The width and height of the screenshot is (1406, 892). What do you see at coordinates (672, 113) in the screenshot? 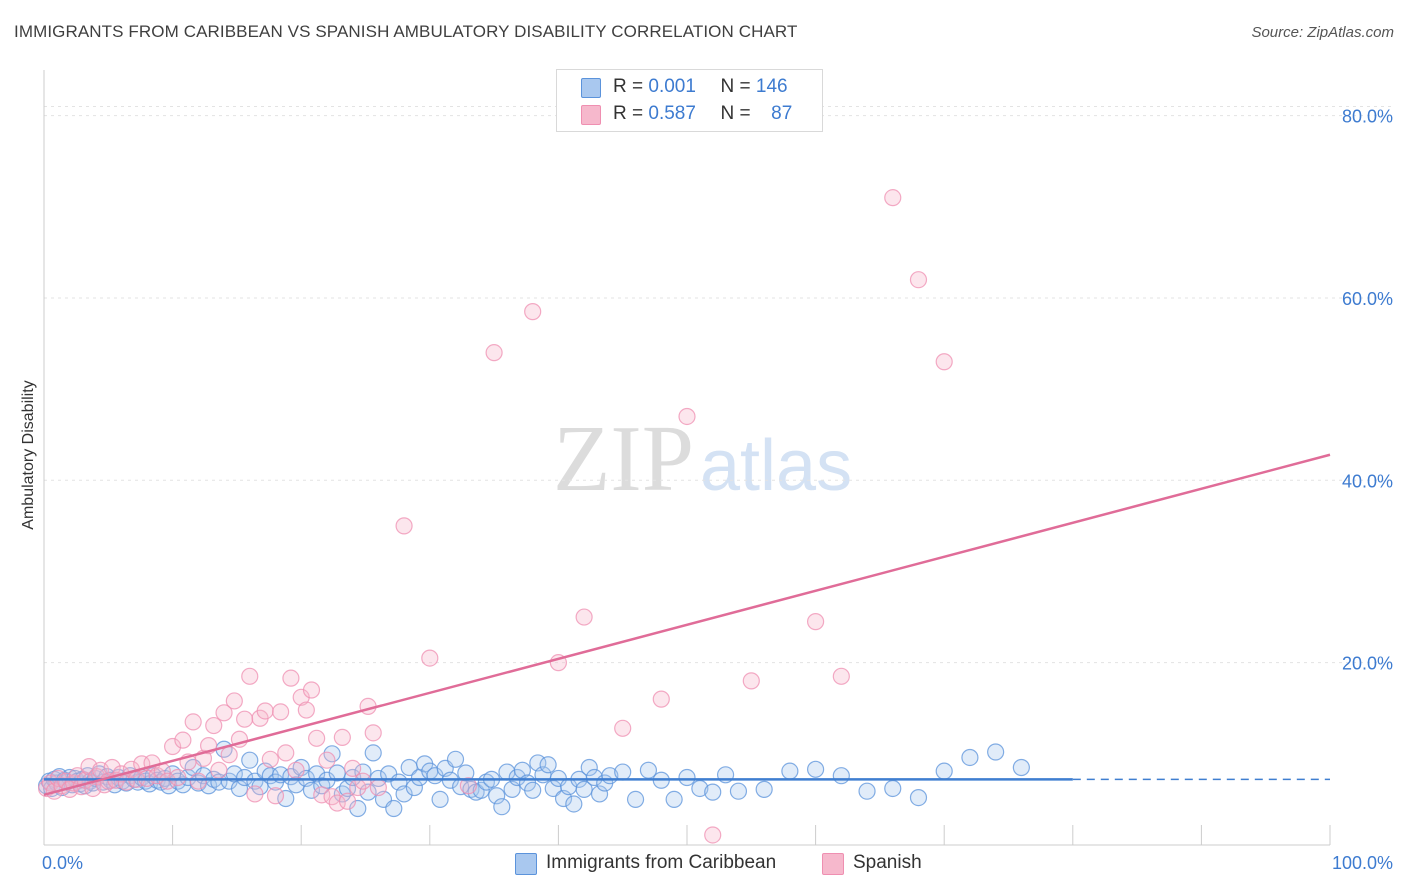
I see `r-value: 0.587` at bounding box center [672, 113].